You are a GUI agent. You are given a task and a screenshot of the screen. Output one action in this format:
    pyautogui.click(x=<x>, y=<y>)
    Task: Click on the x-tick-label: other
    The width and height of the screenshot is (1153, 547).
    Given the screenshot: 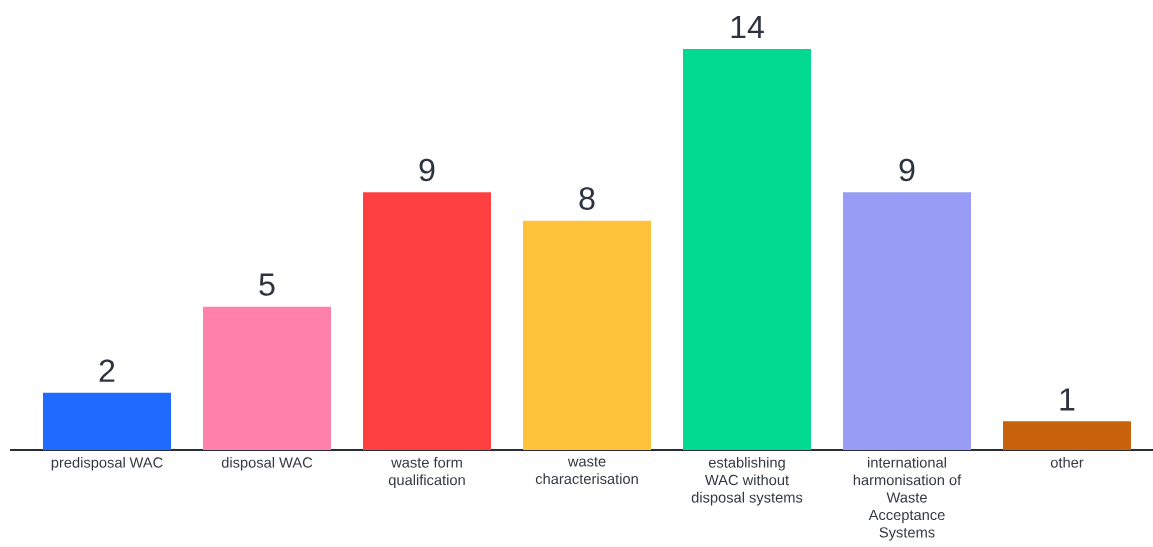 What is the action you would take?
    pyautogui.click(x=1067, y=462)
    